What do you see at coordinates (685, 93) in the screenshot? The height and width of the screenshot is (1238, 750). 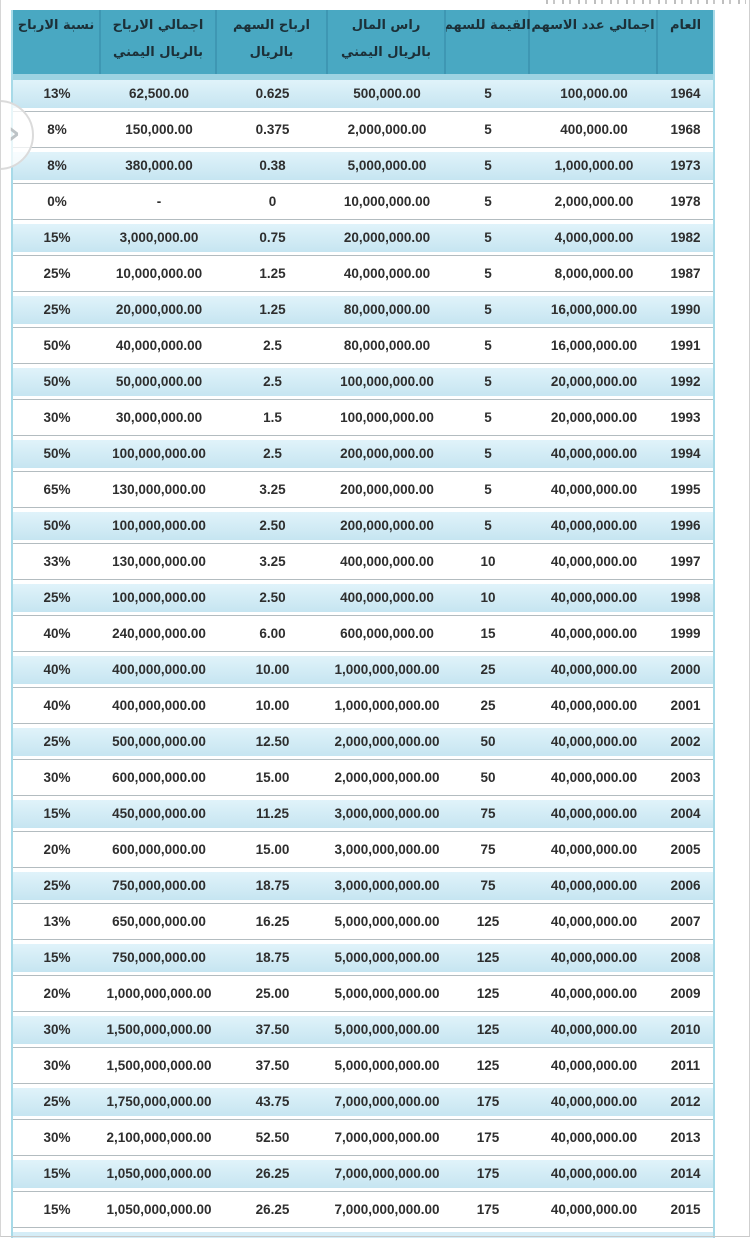 I see `table-cell-year: 1964` at bounding box center [685, 93].